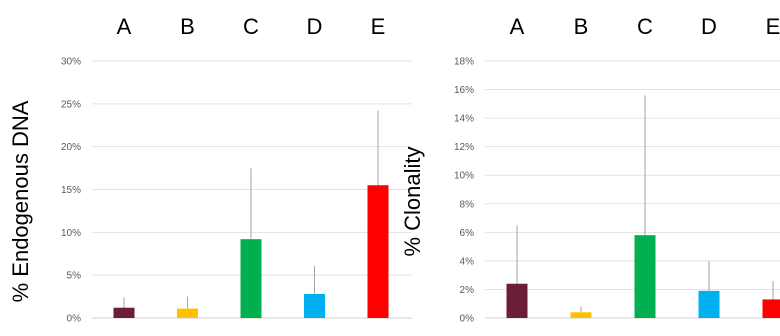  What do you see at coordinates (464, 119) in the screenshot?
I see `y-tick-label: 14%` at bounding box center [464, 119].